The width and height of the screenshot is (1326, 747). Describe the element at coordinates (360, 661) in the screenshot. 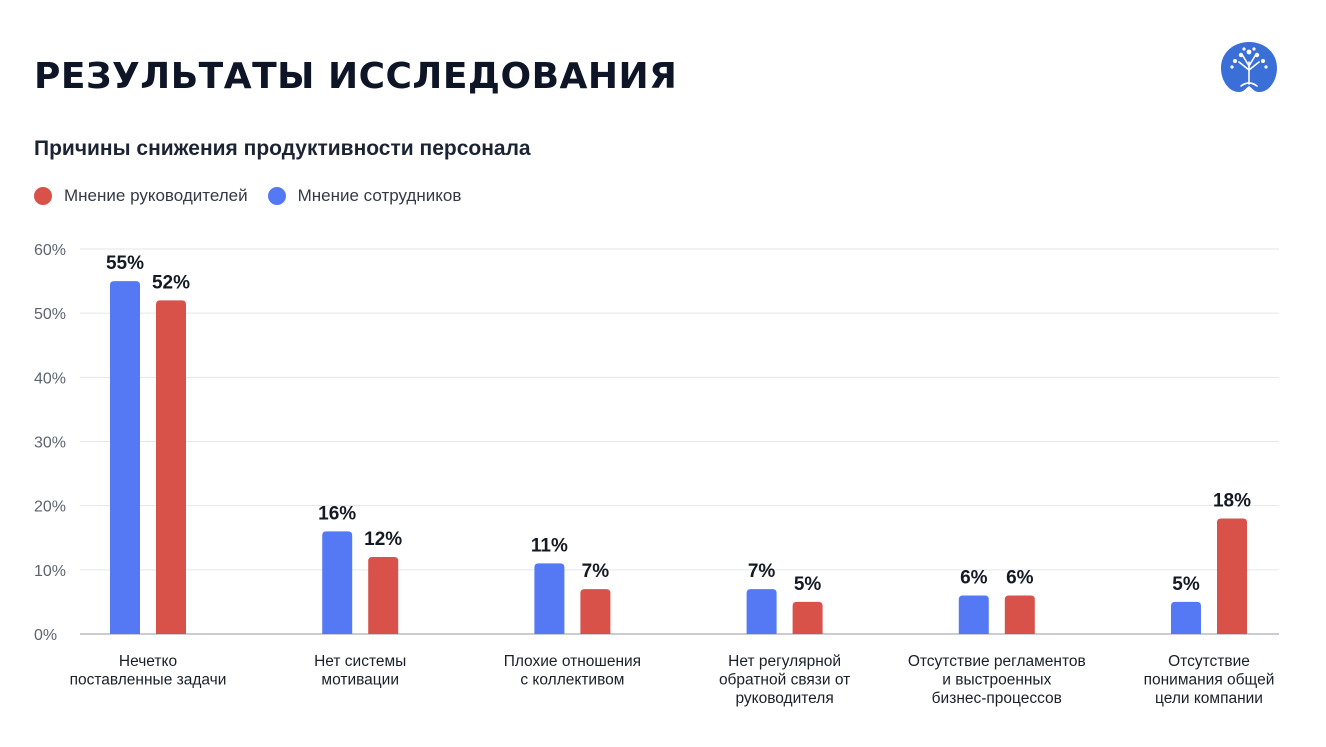

I see `x-tick-label-line: Нет системы` at that location.